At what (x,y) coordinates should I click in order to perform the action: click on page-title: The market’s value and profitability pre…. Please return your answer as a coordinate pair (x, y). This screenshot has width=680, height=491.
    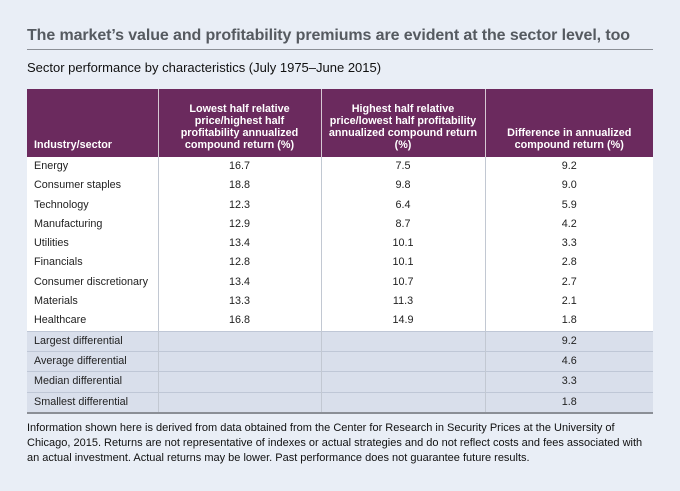
    Looking at the image, I should click on (328, 35).